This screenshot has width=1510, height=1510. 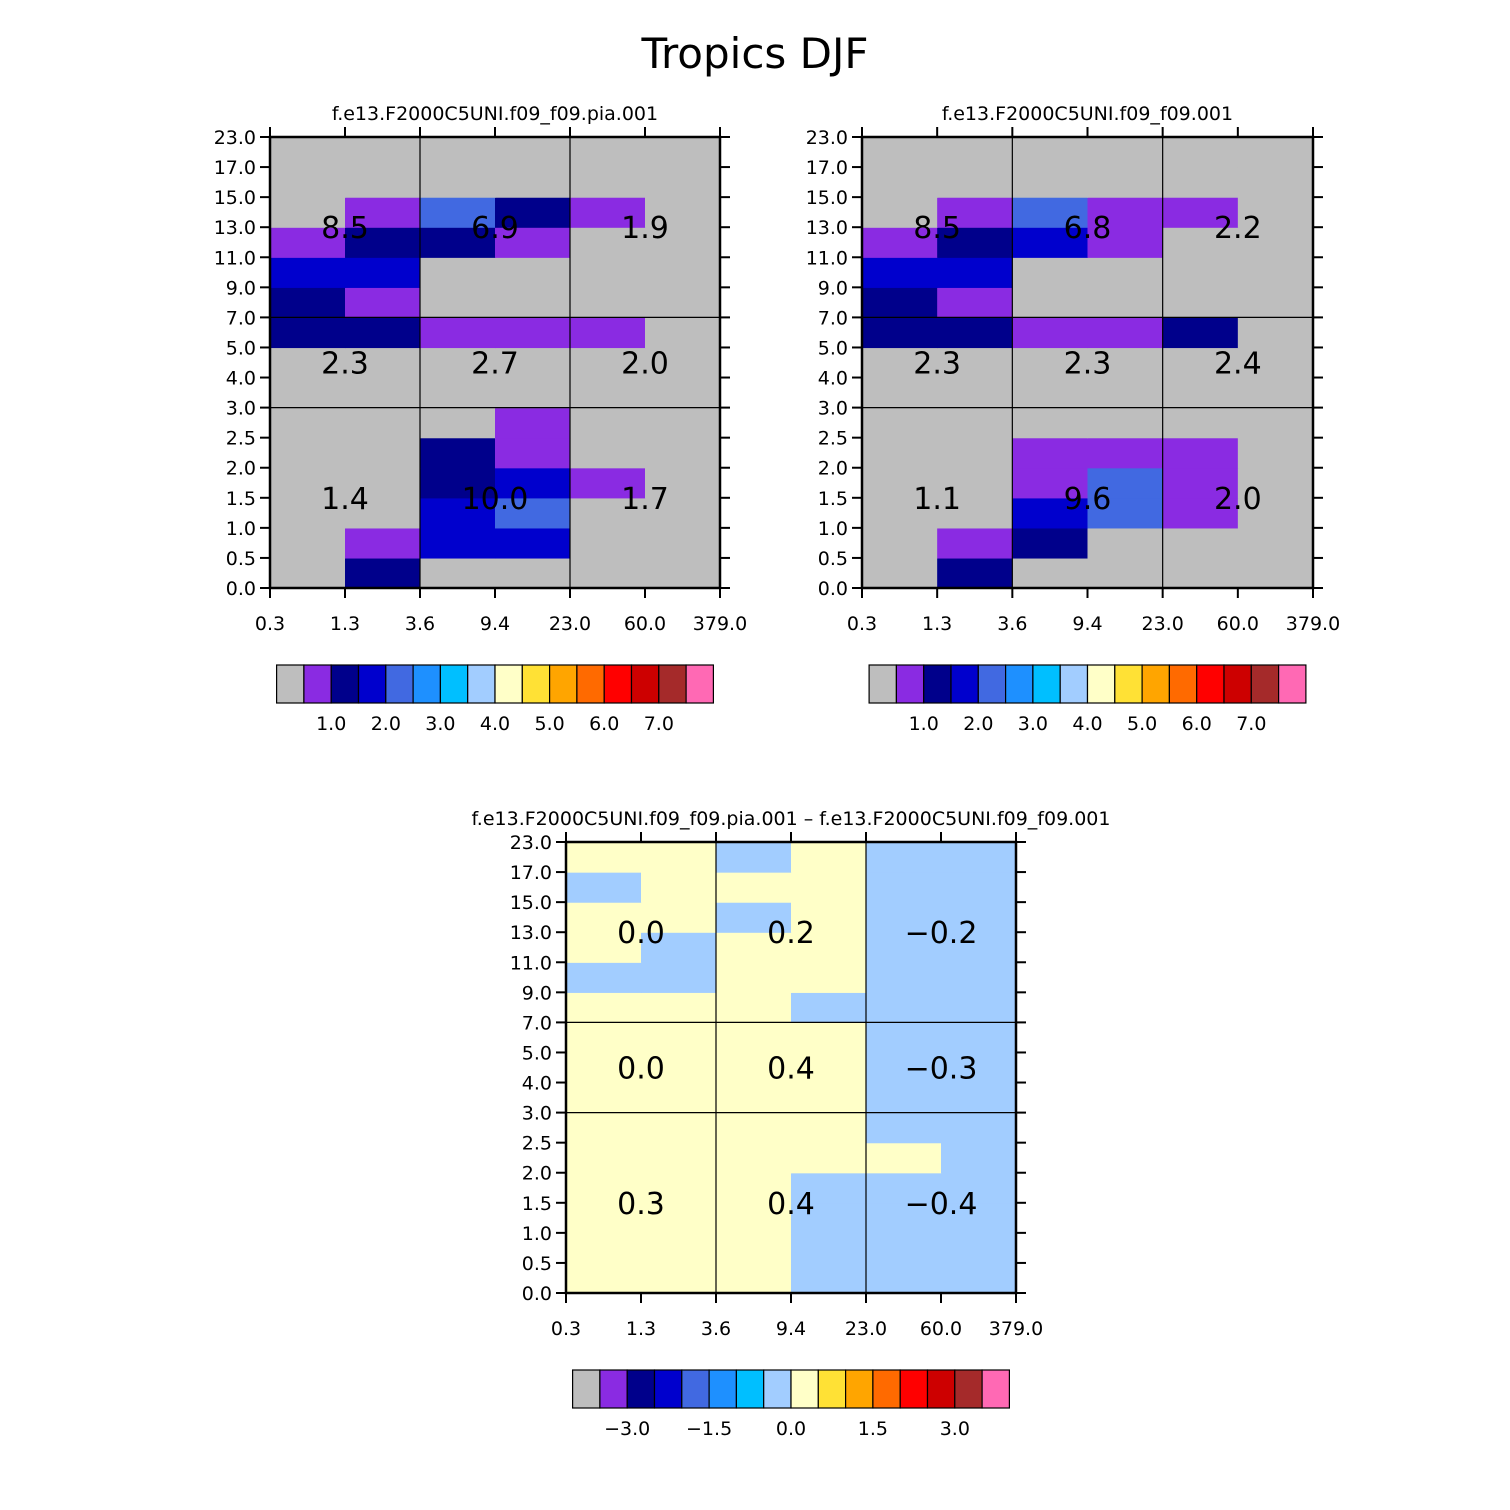 I want to click on y-tick-label: 2.5, so click(x=833, y=439).